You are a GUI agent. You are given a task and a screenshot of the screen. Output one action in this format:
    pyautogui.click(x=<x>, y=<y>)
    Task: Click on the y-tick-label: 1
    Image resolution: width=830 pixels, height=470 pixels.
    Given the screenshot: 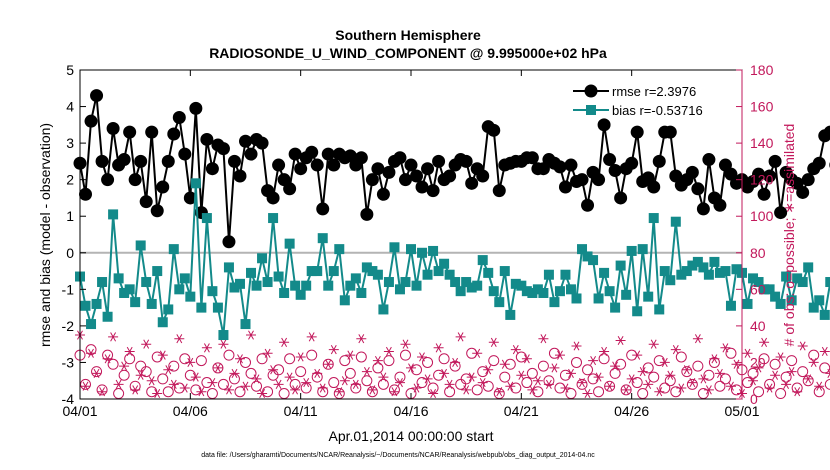 What is the action you would take?
    pyautogui.click(x=70, y=216)
    